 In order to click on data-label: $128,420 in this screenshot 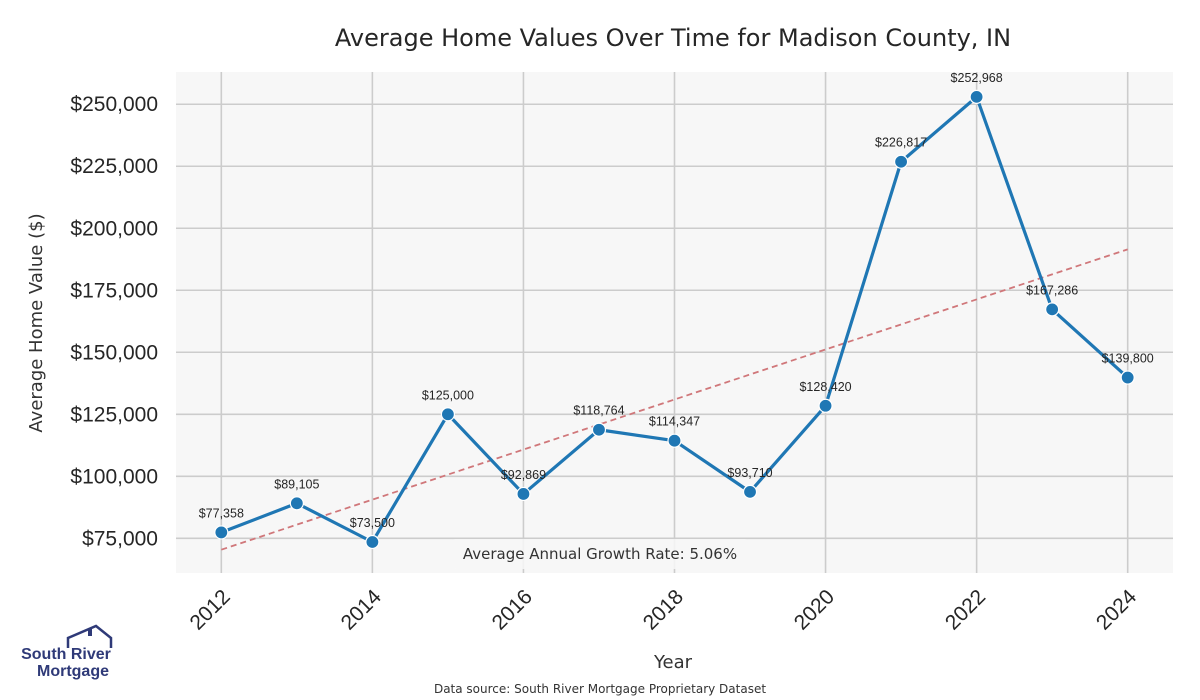, I will do `click(825, 387)`.